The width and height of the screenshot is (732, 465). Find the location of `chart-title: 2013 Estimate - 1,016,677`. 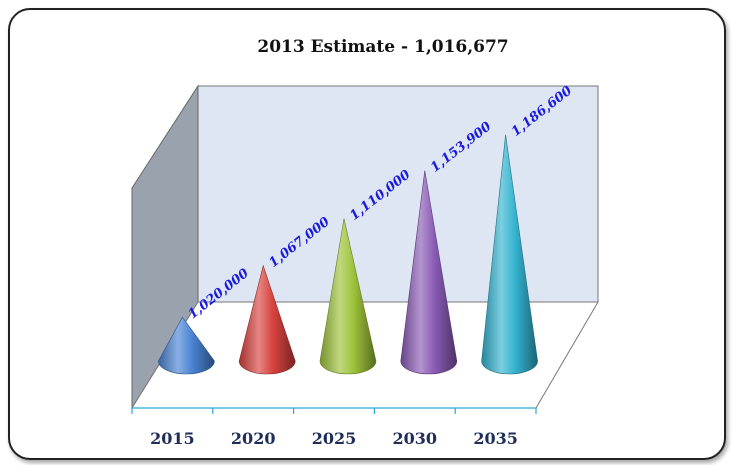

chart-title: 2013 Estimate - 1,016,677 is located at coordinates (382, 47).